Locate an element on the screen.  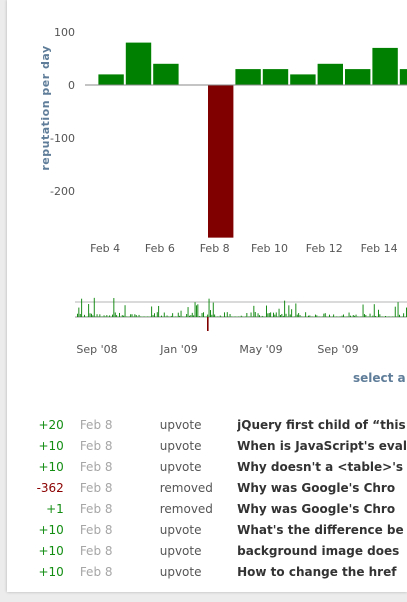
reputation-amount: +1 is located at coordinates (55, 508).